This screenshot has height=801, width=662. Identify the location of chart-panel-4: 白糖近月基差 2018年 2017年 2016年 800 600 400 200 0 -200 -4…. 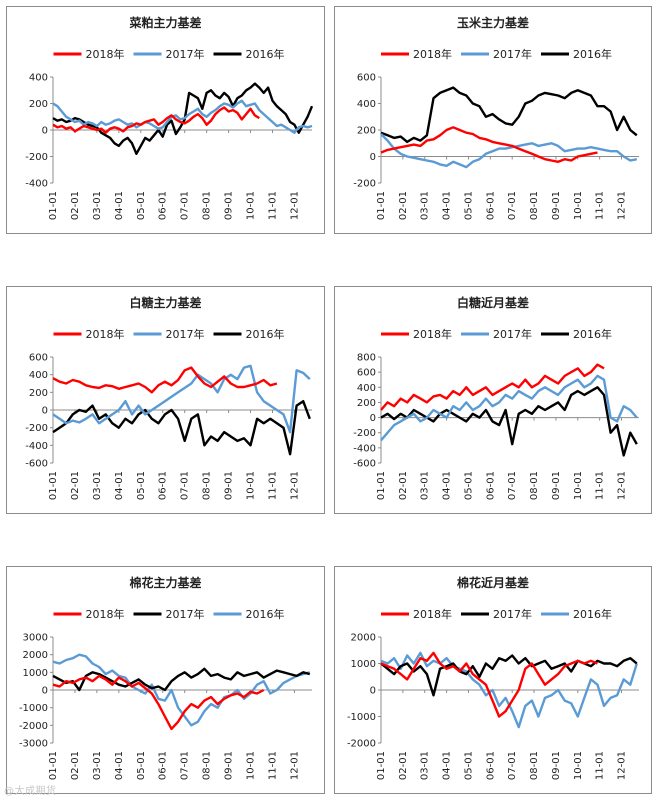
(493, 400).